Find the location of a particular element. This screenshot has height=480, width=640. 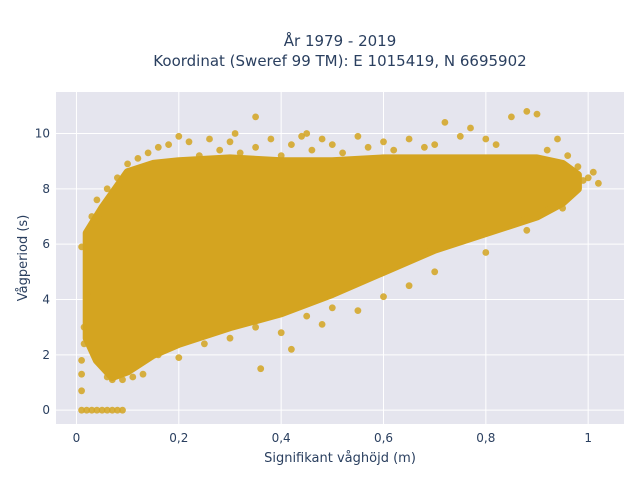

x-tick-label: 0,2 is located at coordinates (178, 438).